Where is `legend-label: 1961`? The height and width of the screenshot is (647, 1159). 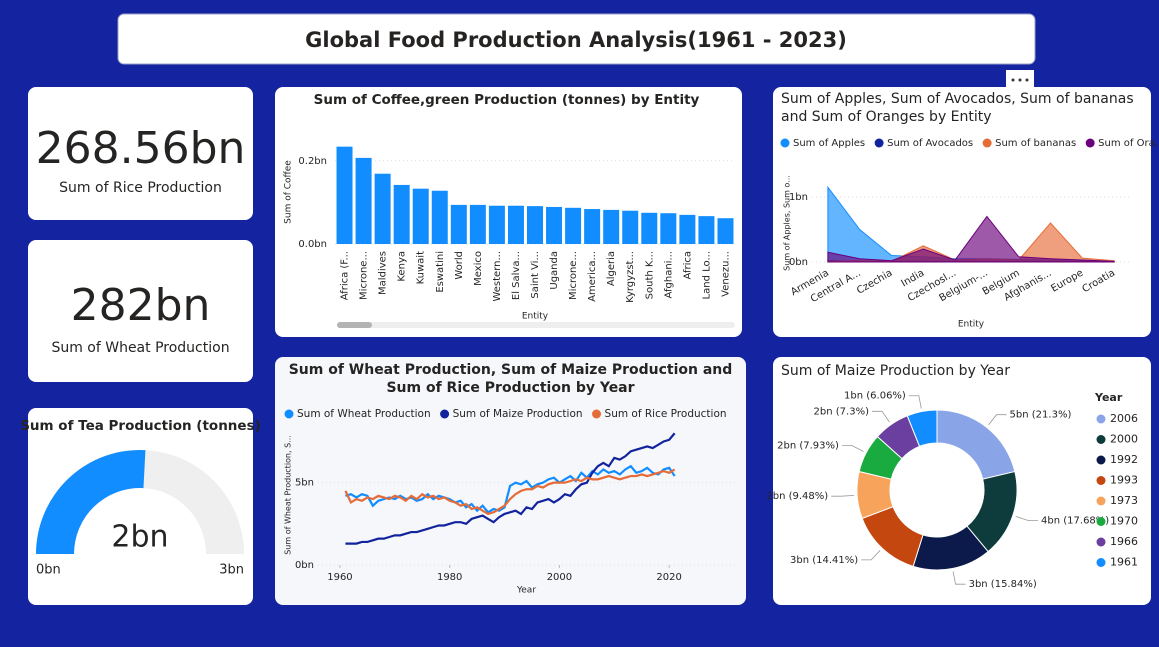 legend-label: 1961 is located at coordinates (1124, 562).